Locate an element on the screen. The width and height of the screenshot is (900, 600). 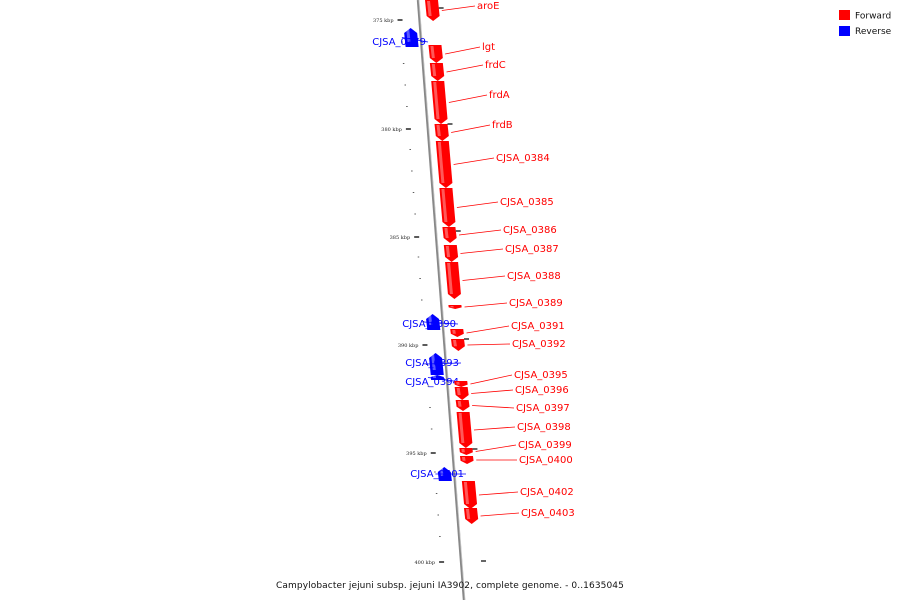
gene-label: CJSA_0389 is located at coordinates (536, 303).